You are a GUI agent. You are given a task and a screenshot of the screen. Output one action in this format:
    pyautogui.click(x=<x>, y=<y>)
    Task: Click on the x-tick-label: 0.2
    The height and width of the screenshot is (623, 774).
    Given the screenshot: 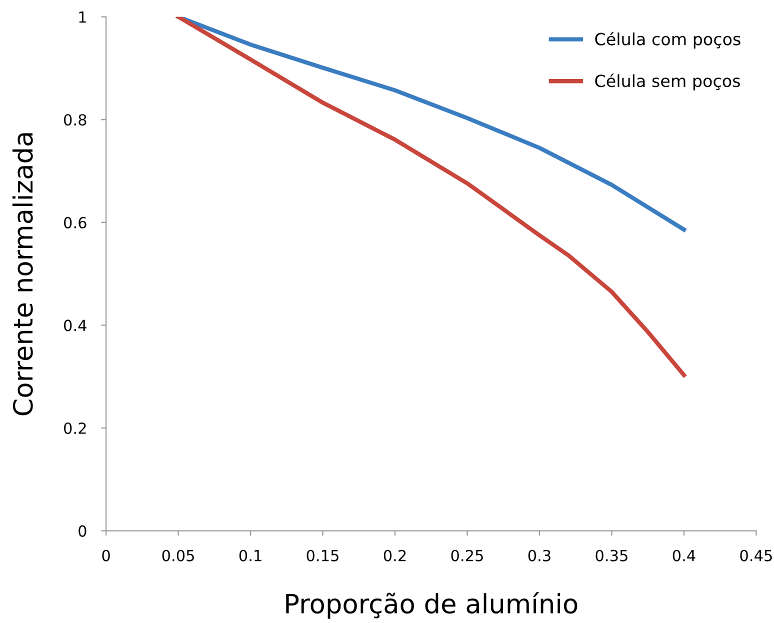 What is the action you would take?
    pyautogui.click(x=395, y=556)
    